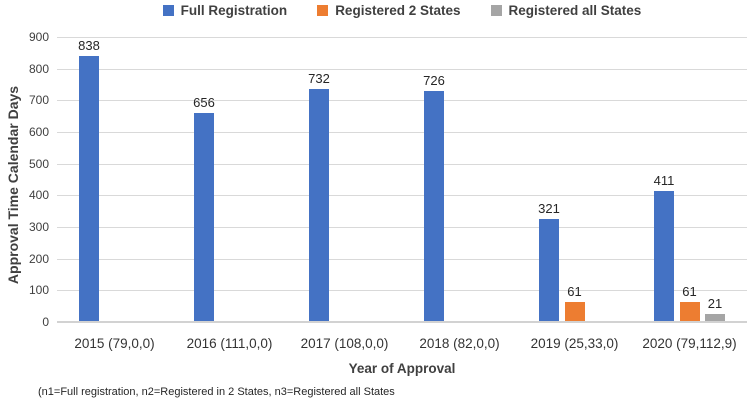 Image resolution: width=751 pixels, height=404 pixels. What do you see at coordinates (574, 343) in the screenshot?
I see `x-category-label: 2019 (25,33,0)` at bounding box center [574, 343].